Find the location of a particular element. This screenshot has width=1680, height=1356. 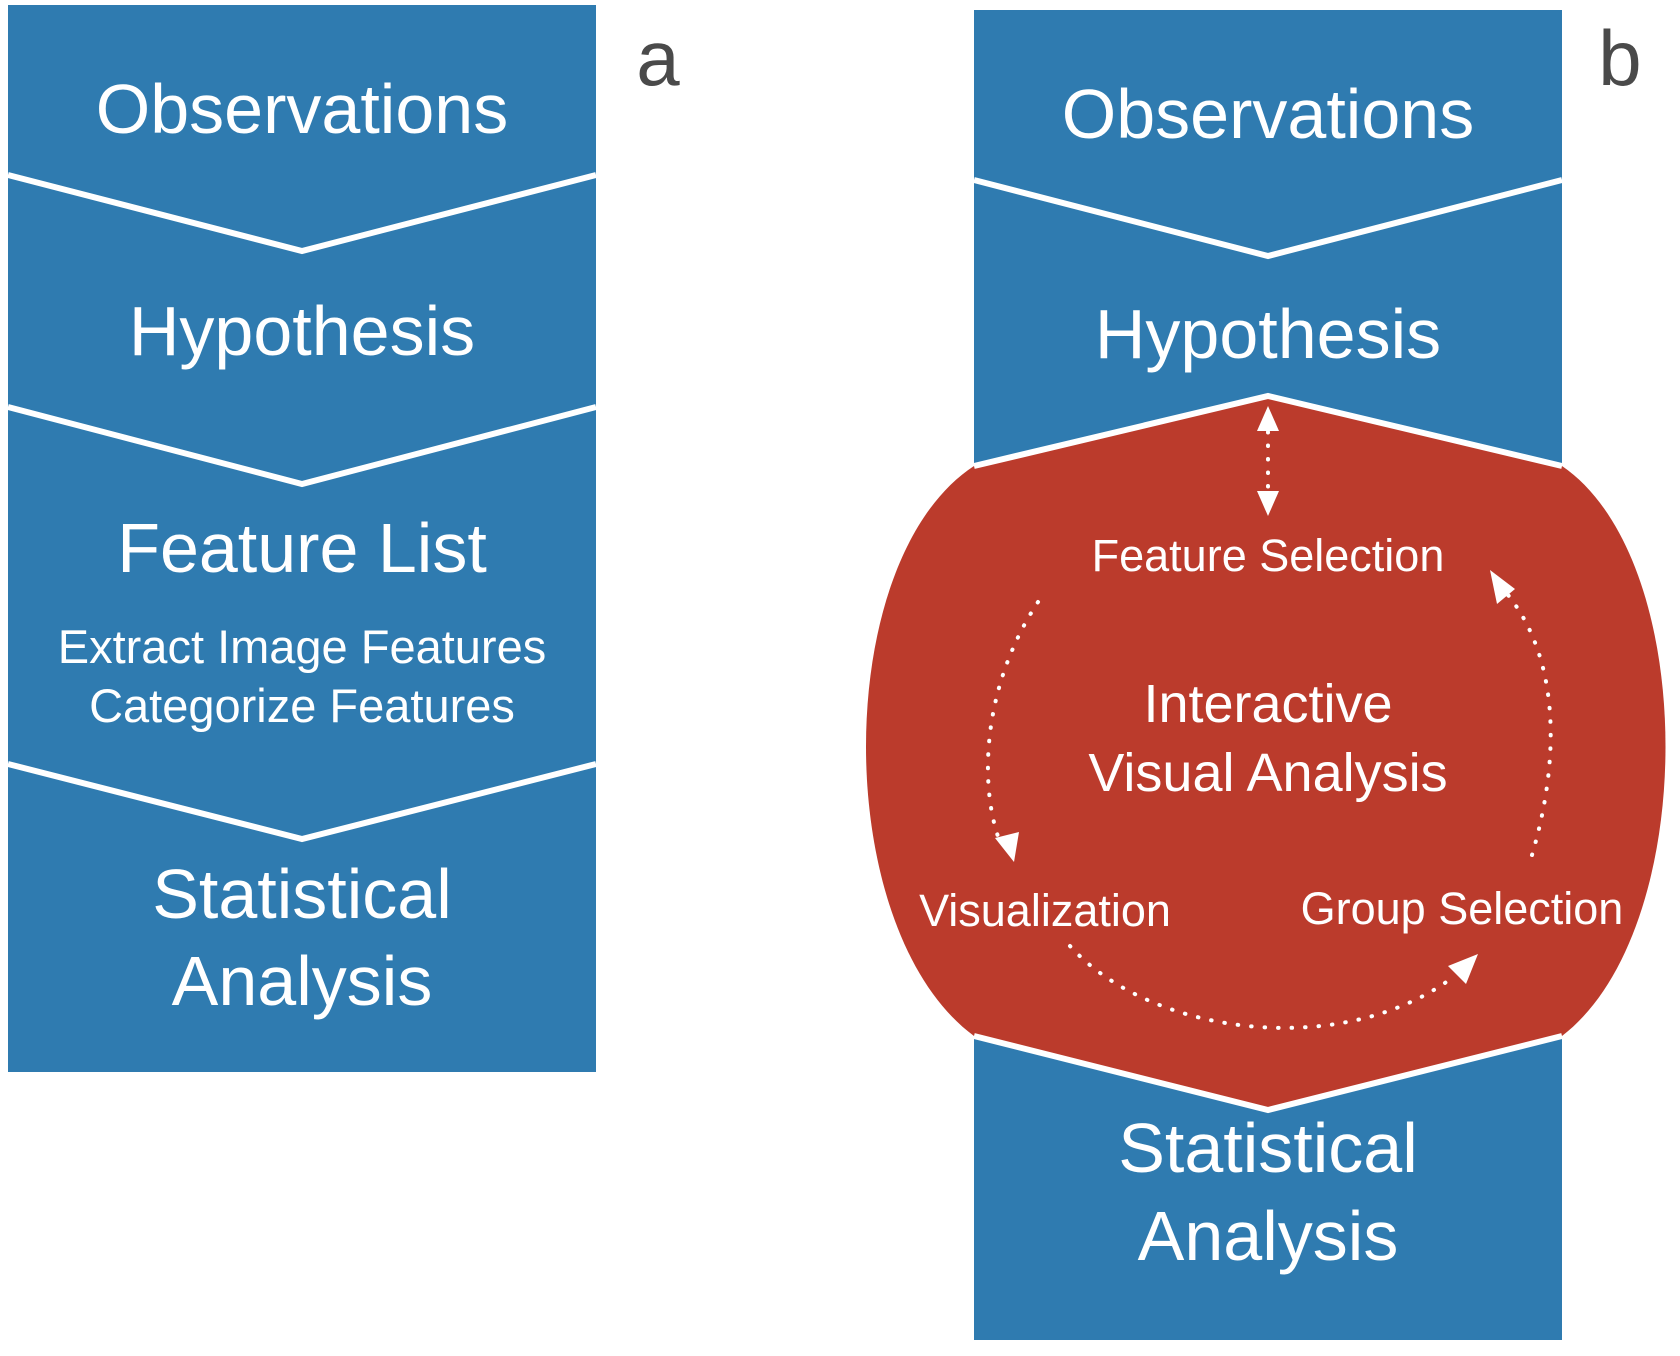

arrow-to-group-selection is located at coordinates (1463, 969).